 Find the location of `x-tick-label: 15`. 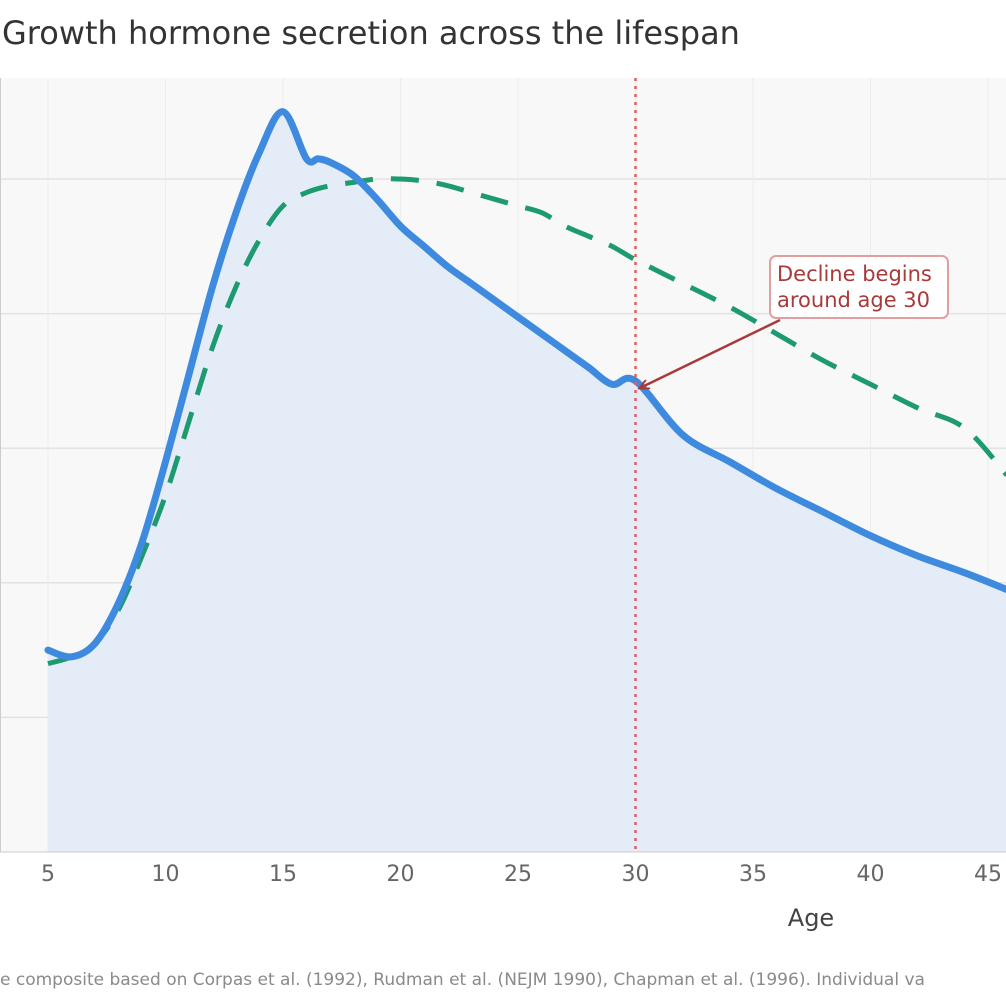

x-tick-label: 15 is located at coordinates (283, 874).